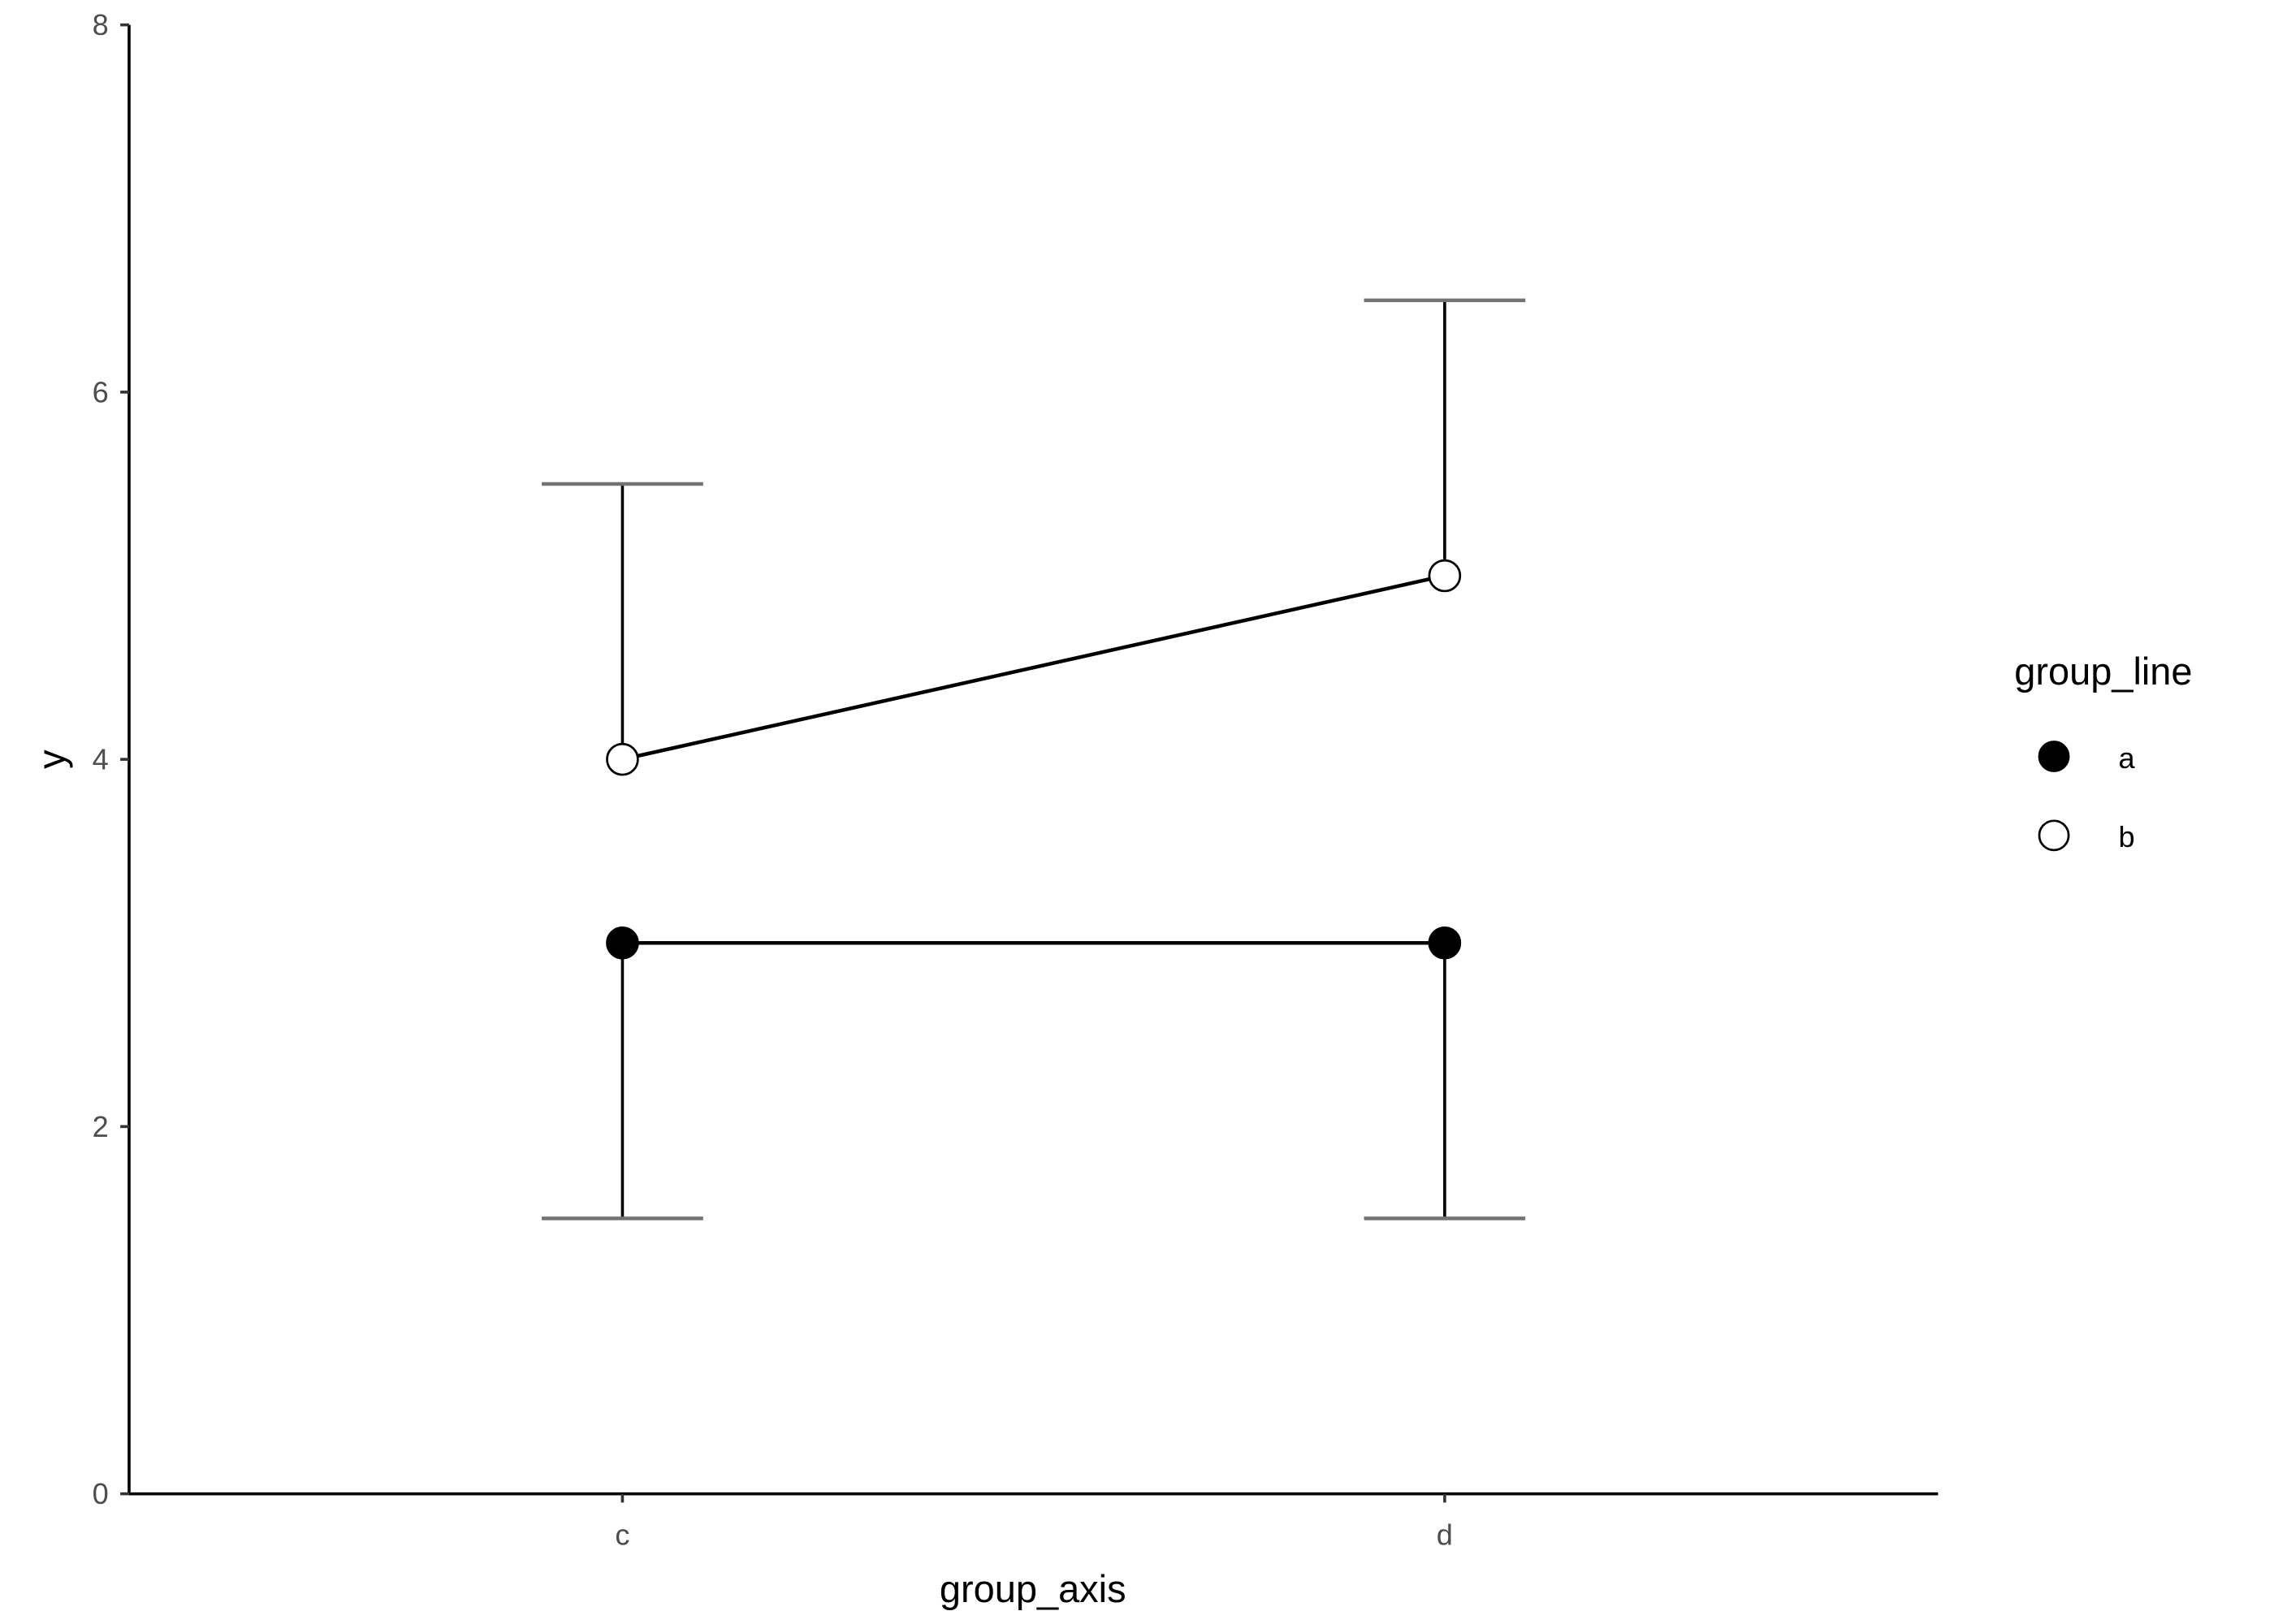  What do you see at coordinates (101, 24) in the screenshot?
I see `y-tick-label: 8` at bounding box center [101, 24].